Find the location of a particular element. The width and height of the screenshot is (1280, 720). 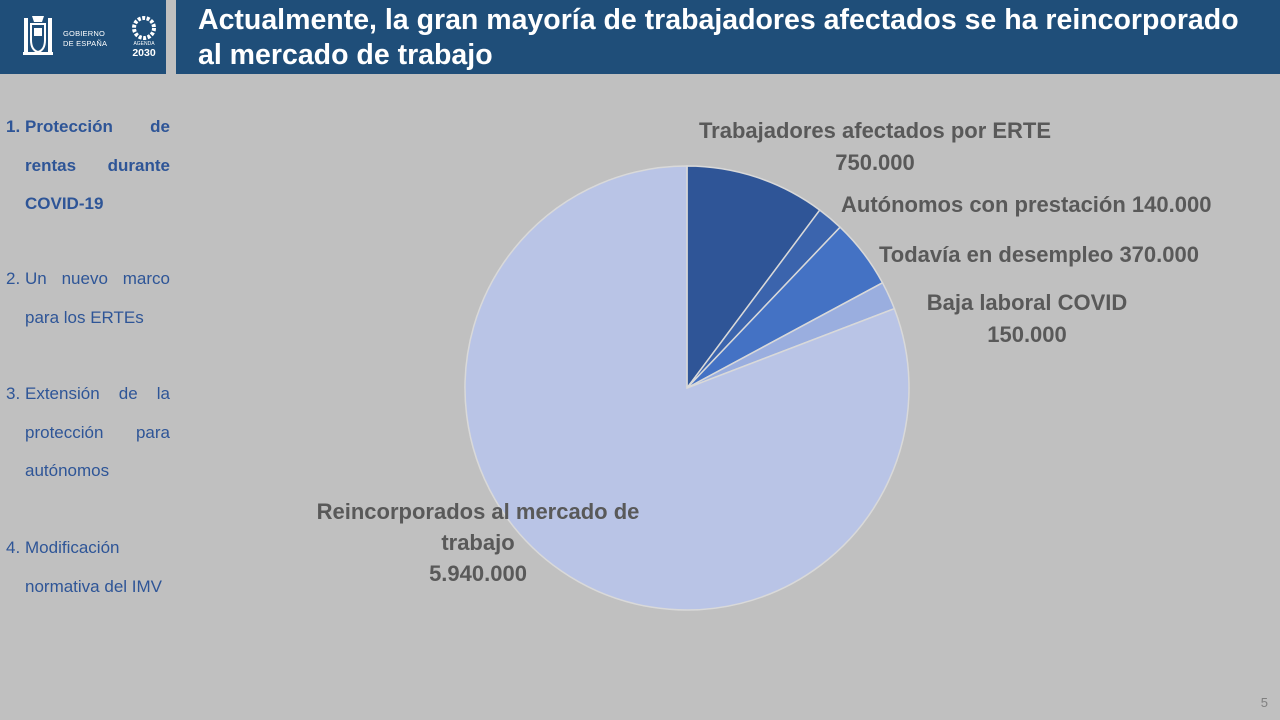

sidebar-item-label: Un nuevo marco para los ERTEs is located at coordinates (97, 298).